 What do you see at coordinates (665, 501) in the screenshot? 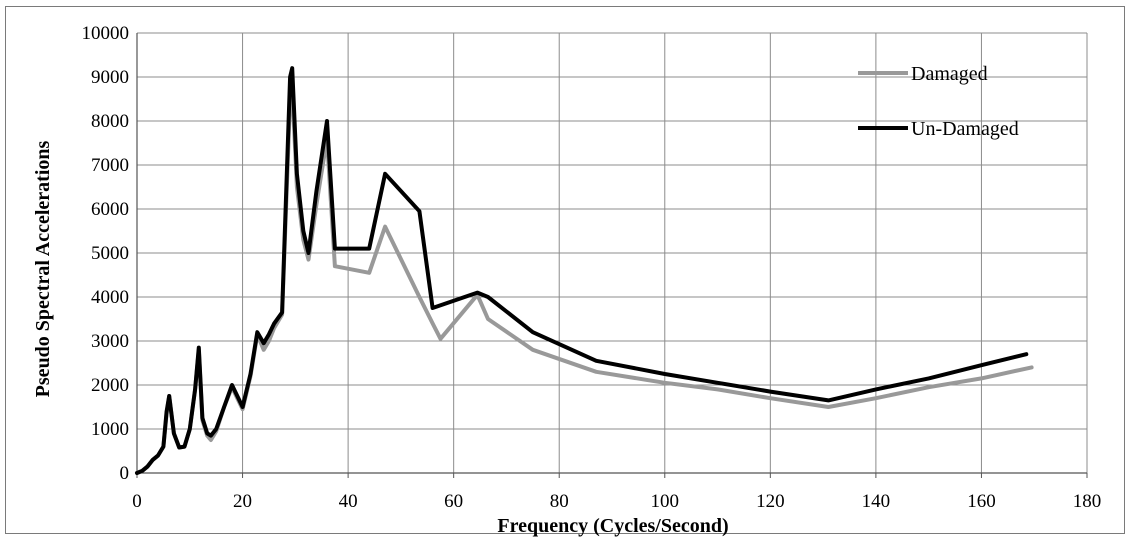
I see `x-tick-label: 100` at bounding box center [665, 501].